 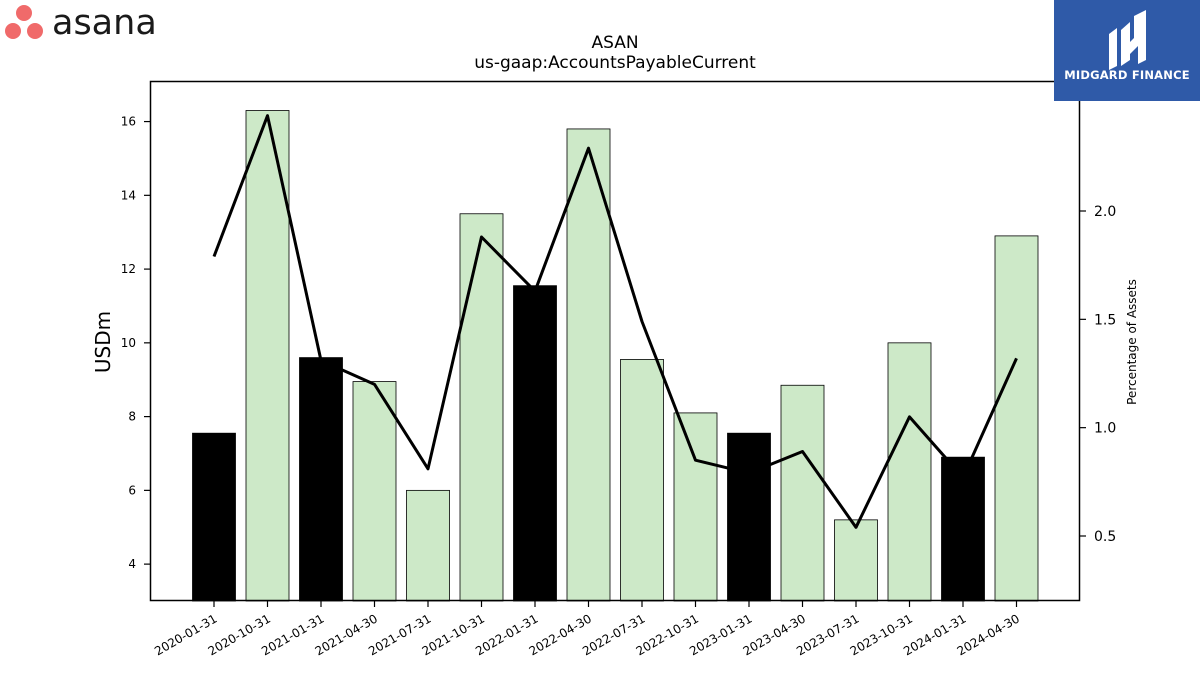 I want to click on asana-logo-dot-left, so click(x=13, y=31).